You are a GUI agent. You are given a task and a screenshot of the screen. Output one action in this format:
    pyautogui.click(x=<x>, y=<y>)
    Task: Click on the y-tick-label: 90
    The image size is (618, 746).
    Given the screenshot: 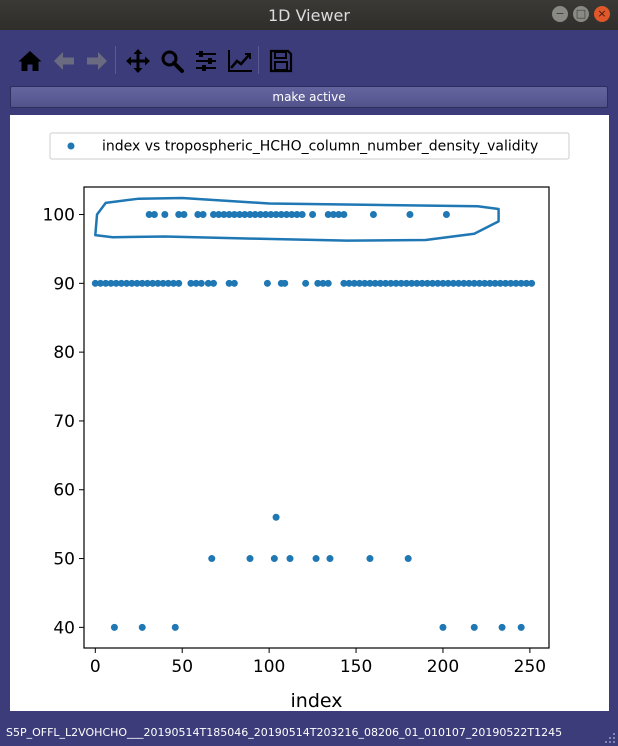 What is the action you would take?
    pyautogui.click(x=64, y=284)
    